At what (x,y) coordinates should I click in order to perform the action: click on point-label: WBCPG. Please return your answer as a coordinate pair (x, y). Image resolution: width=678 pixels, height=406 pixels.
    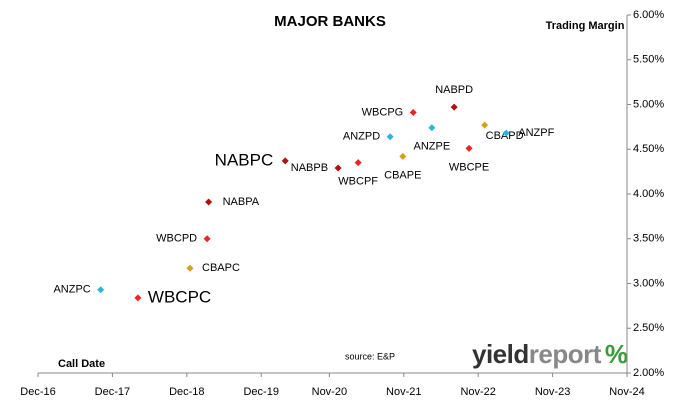
    Looking at the image, I should click on (383, 112).